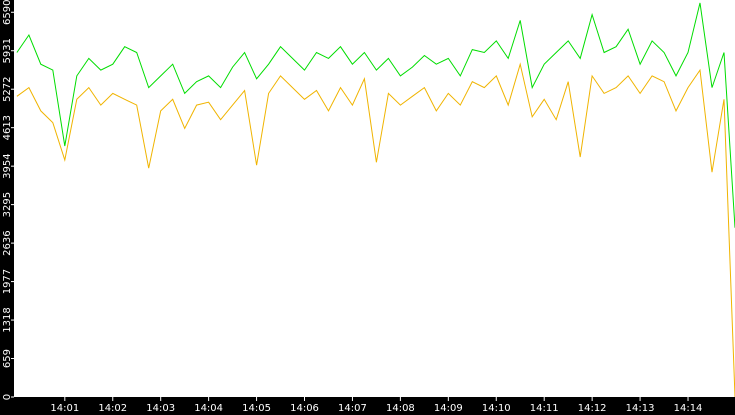  What do you see at coordinates (688, 408) in the screenshot?
I see `x-tick-label: 14:14` at bounding box center [688, 408].